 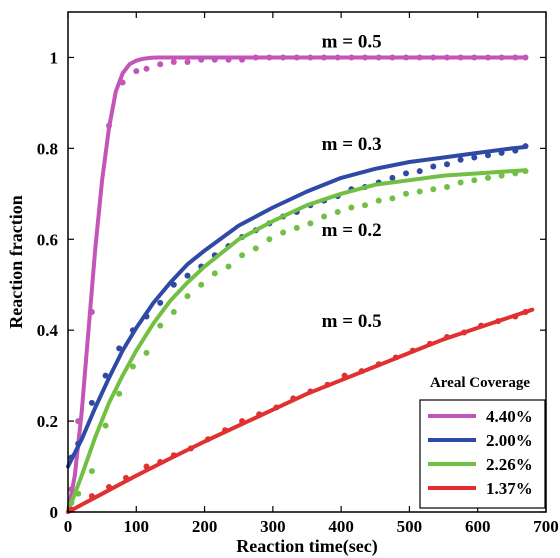 What do you see at coordinates (352, 230) in the screenshot?
I see `annotation-2: m = 0.2` at bounding box center [352, 230].